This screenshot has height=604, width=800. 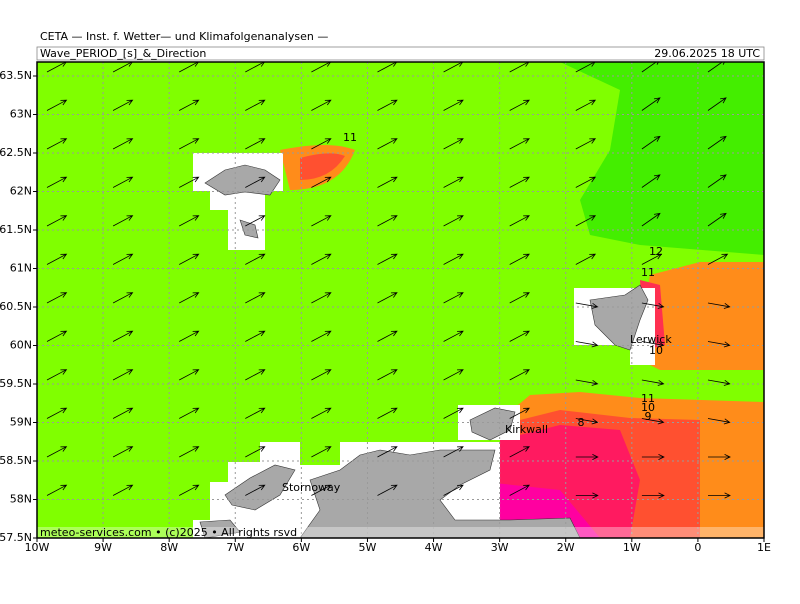 I want to click on lat-label: 63N, so click(x=21, y=114).